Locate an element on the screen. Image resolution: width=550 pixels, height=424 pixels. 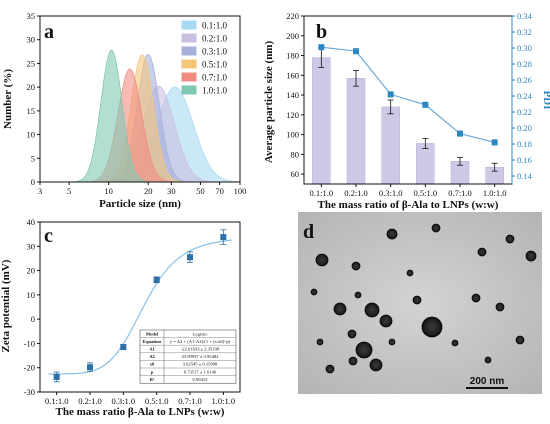
legend-swatch-0.5:1.0 is located at coordinates (189, 64).